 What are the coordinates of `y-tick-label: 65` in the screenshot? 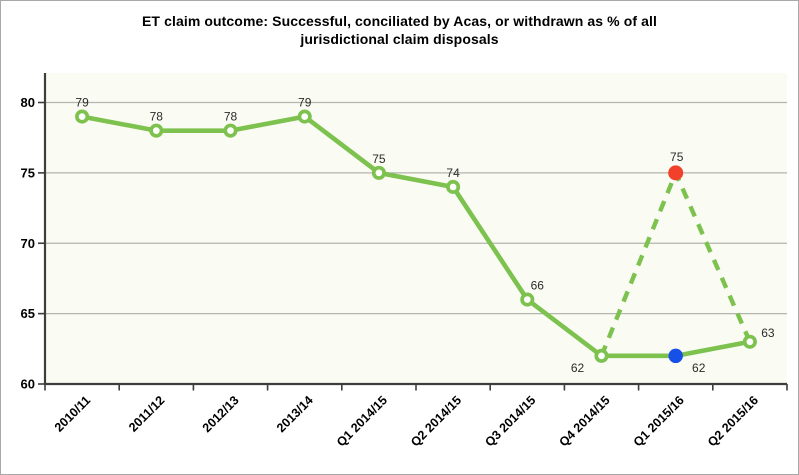 It's located at (28, 313).